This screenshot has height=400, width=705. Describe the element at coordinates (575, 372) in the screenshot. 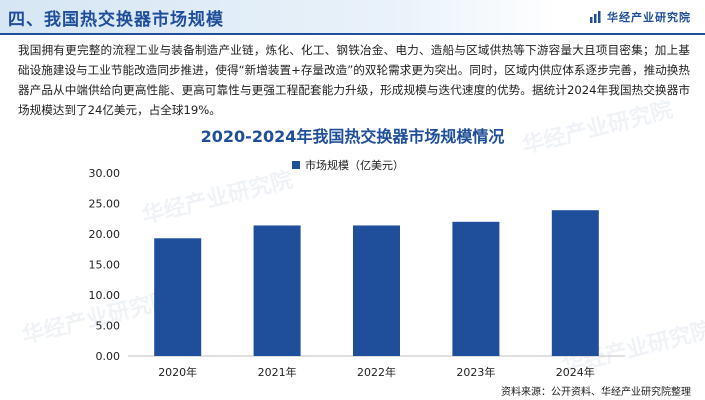

I see `x-tick-label: 2024年` at that location.